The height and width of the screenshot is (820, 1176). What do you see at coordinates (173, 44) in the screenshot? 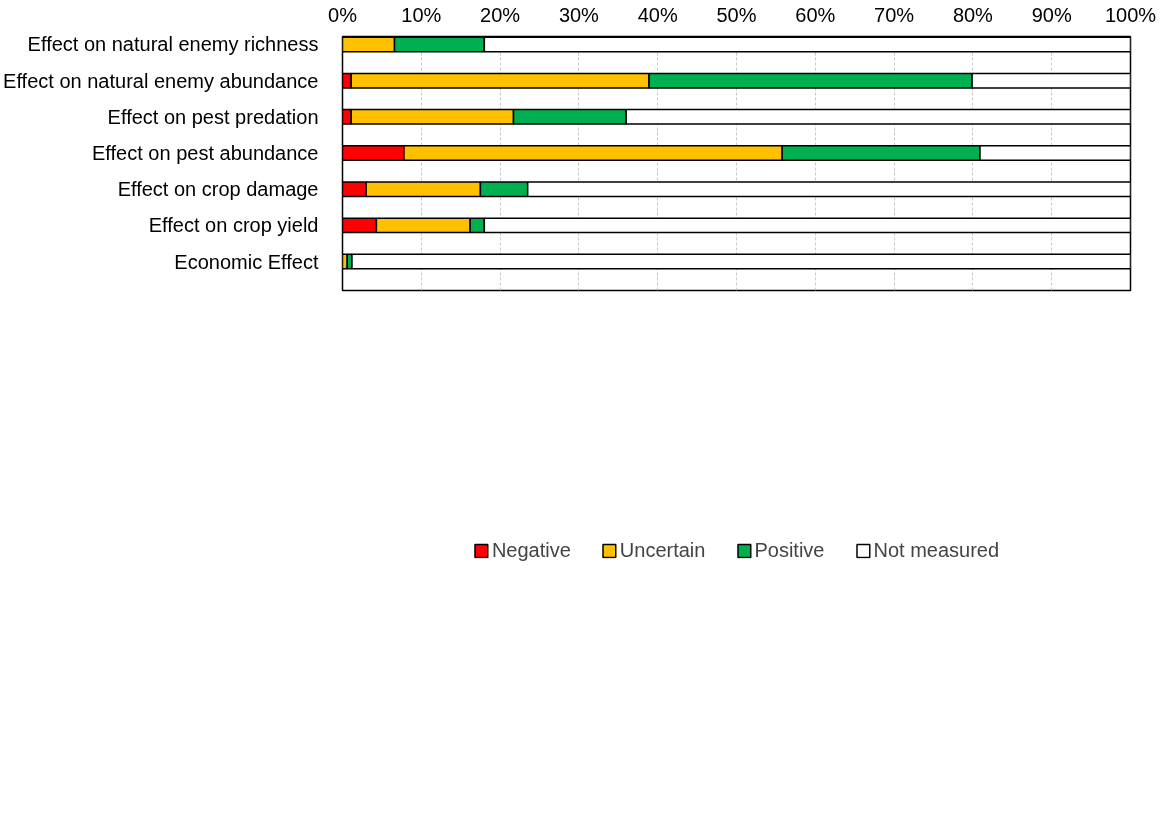
I see `y-tick-label: Effect on natural enemy richness` at bounding box center [173, 44].